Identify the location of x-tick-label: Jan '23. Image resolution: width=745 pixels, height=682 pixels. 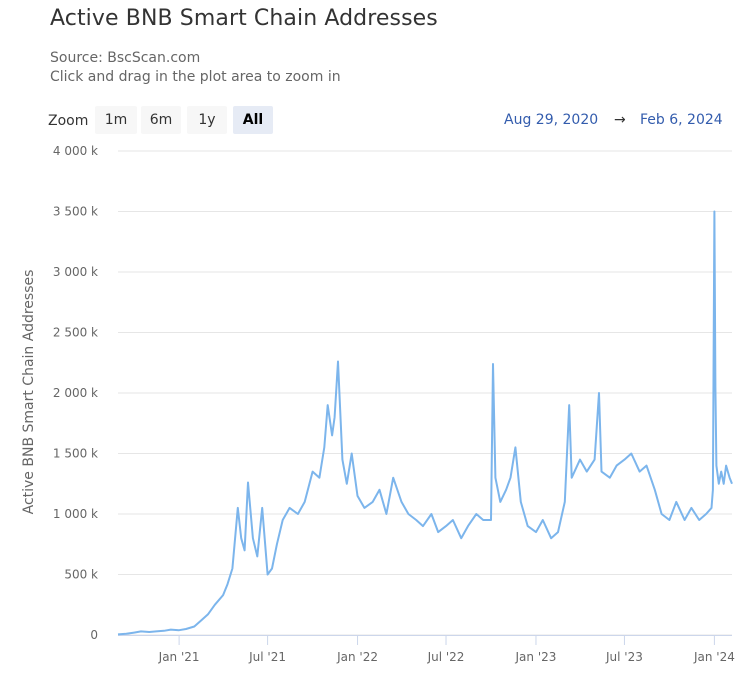
(536, 657).